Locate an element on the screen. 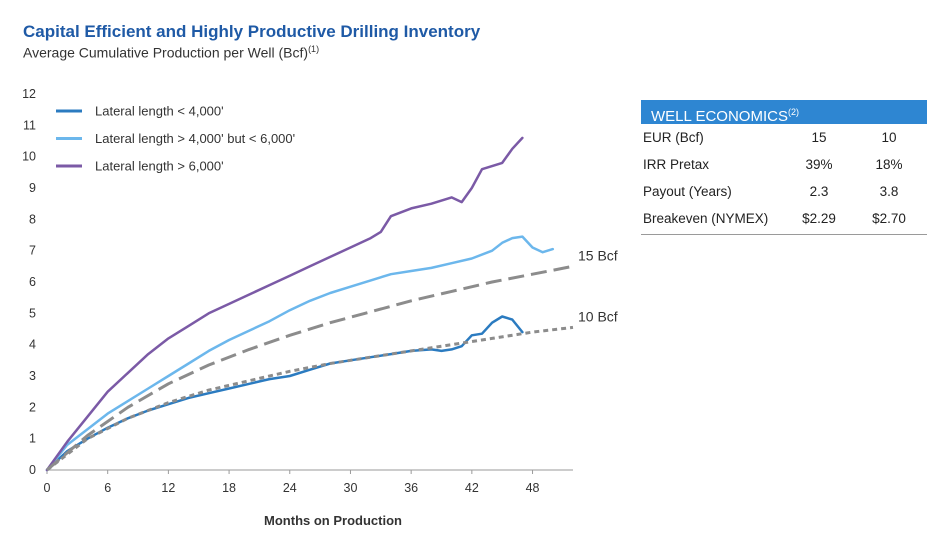  row-label: EUR (Bcf) is located at coordinates (673, 137).